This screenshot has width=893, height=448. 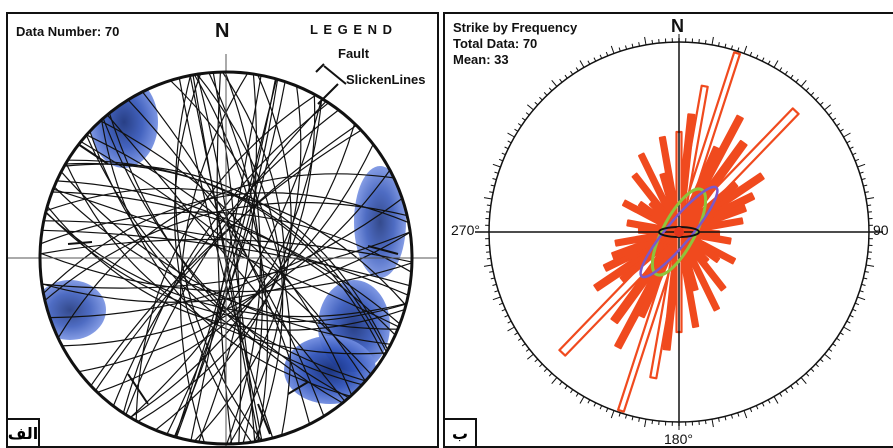 What do you see at coordinates (222, 31) in the screenshot?
I see `north-label: N` at bounding box center [222, 31].